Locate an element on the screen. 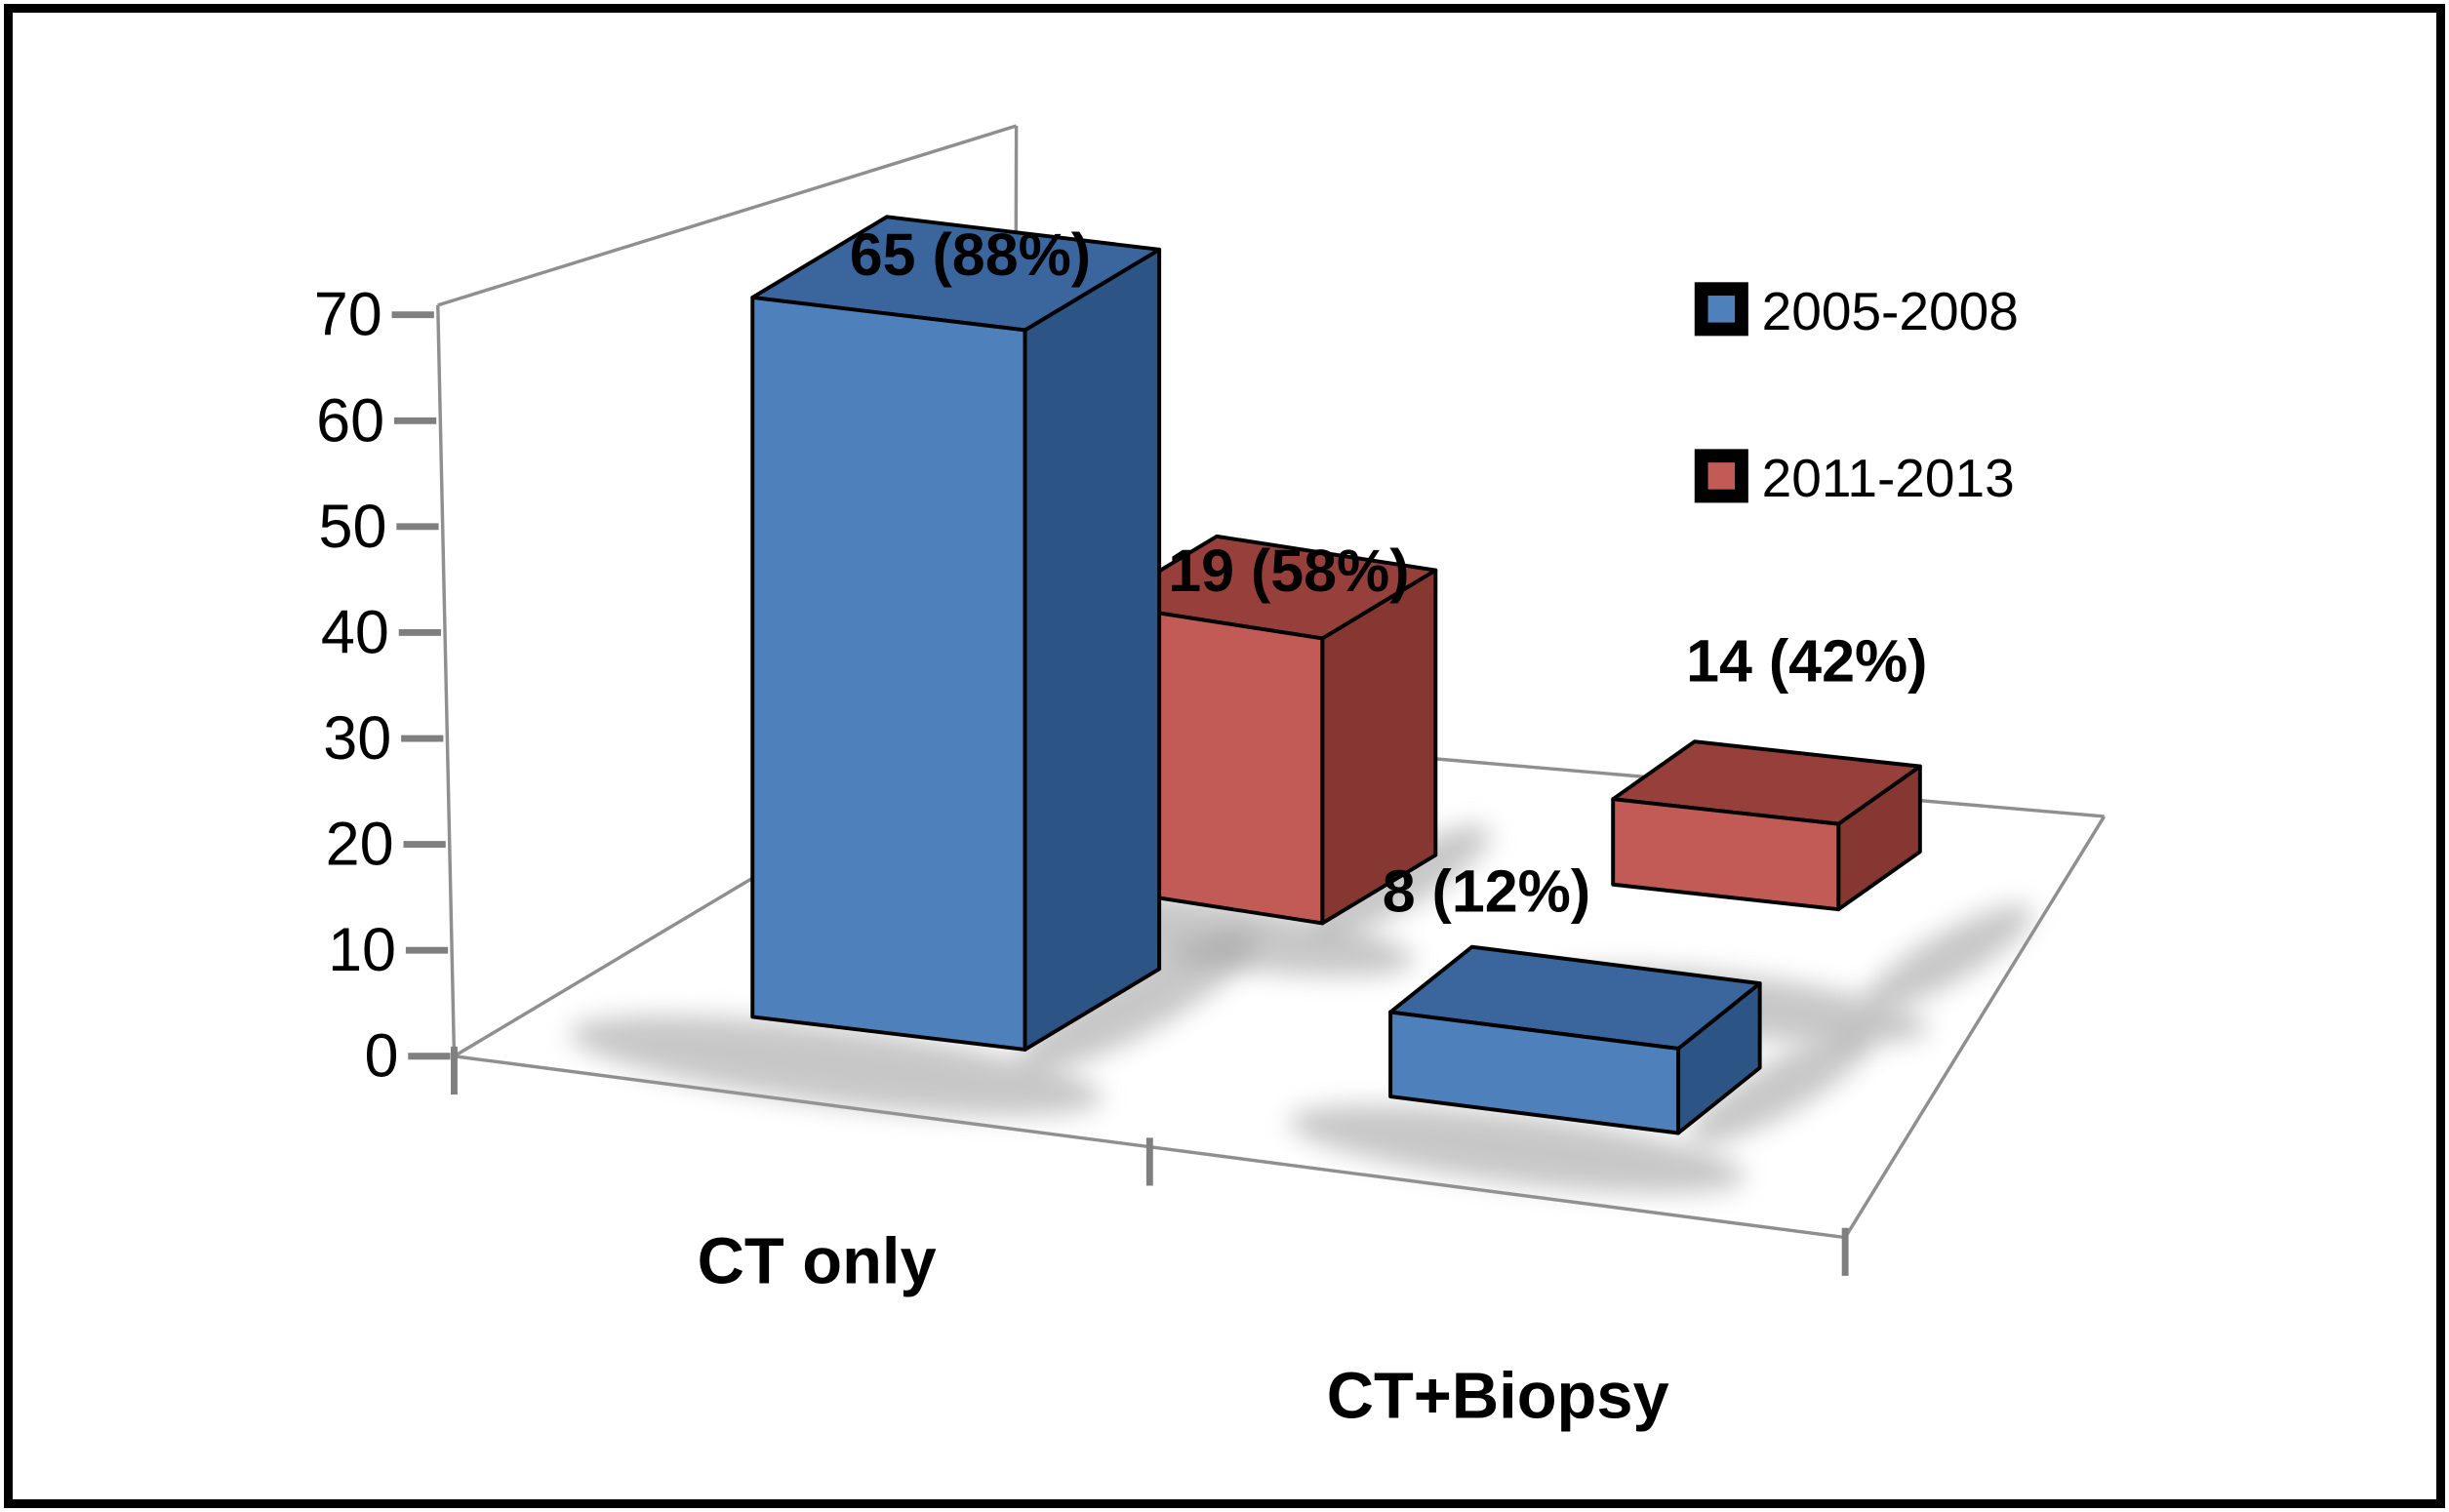  bar-data-label: 65 (88%) is located at coordinates (970, 254).